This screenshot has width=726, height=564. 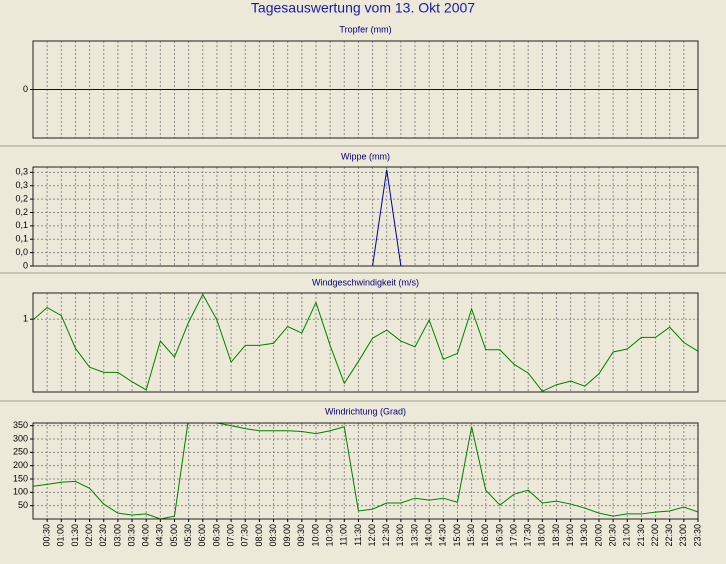 What do you see at coordinates (47, 535) in the screenshot?
I see `x-tick-label: 00:30` at bounding box center [47, 535].